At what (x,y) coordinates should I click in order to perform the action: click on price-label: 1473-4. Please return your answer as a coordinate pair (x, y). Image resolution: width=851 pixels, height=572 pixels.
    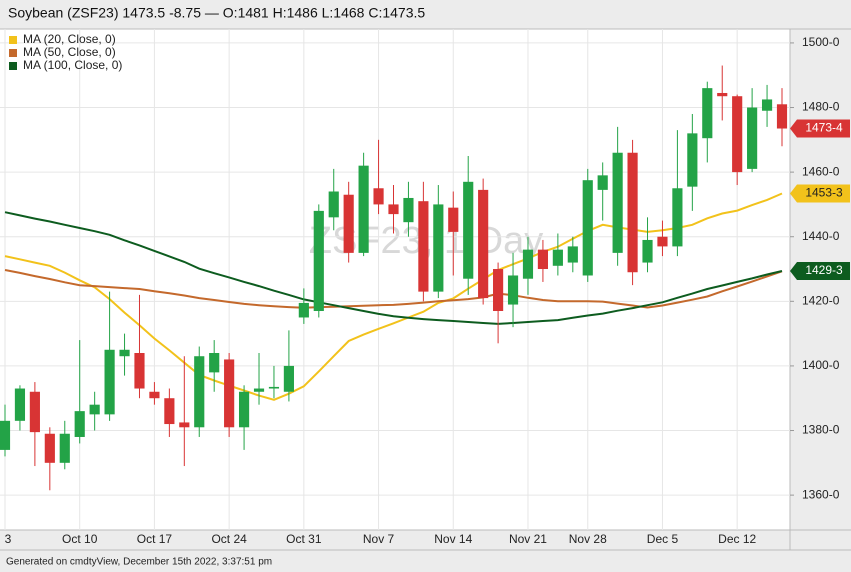
    Looking at the image, I should click on (824, 128).